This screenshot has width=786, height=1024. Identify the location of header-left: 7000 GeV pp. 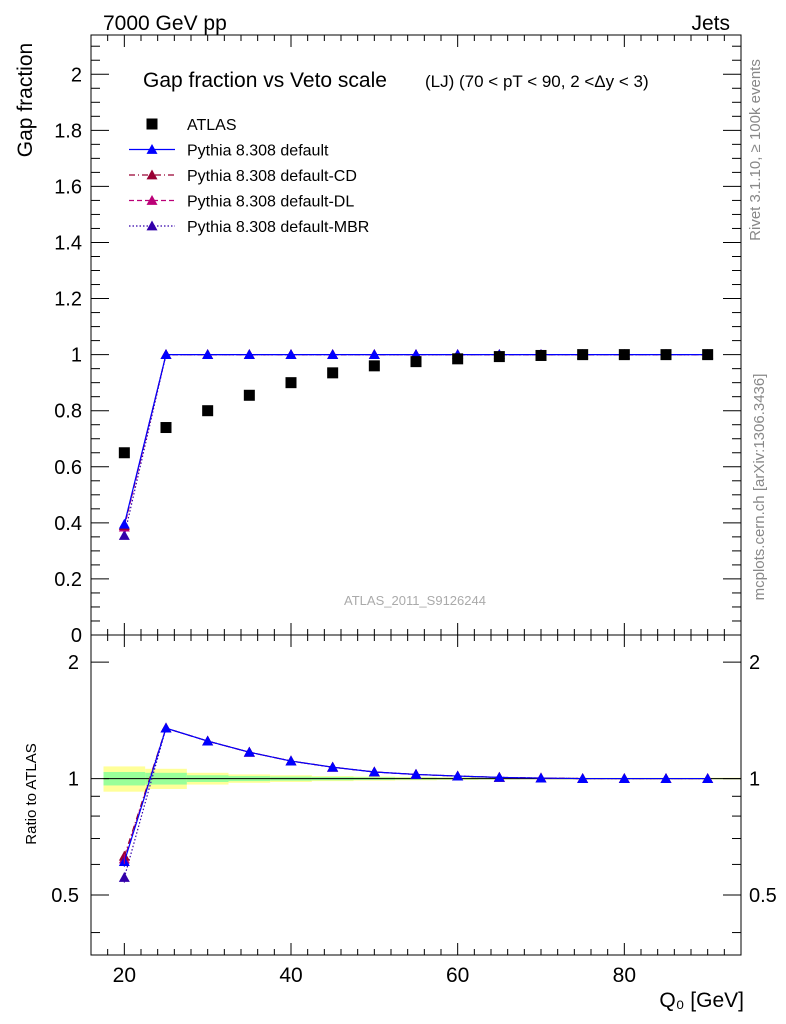
(165, 23).